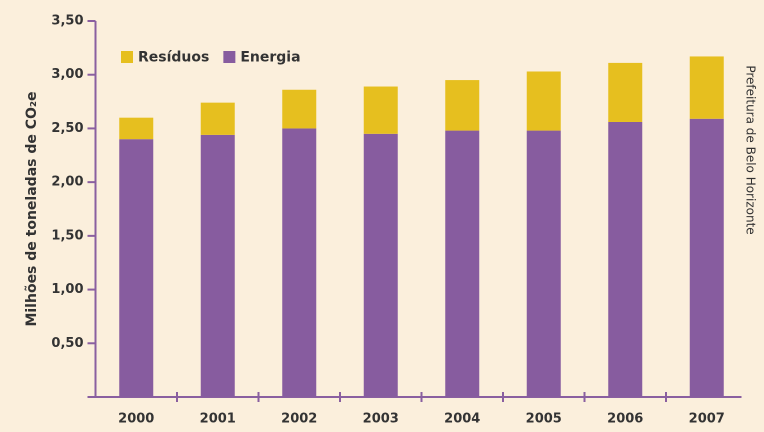 The width and height of the screenshot is (764, 432). What do you see at coordinates (67, 21) in the screenshot?
I see `y-tick-label: 3,50` at bounding box center [67, 21].